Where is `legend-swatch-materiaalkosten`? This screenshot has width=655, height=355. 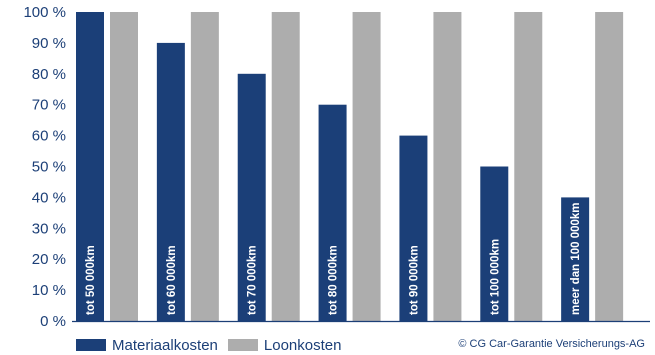 legend-swatch-materiaalkosten is located at coordinates (91, 345).